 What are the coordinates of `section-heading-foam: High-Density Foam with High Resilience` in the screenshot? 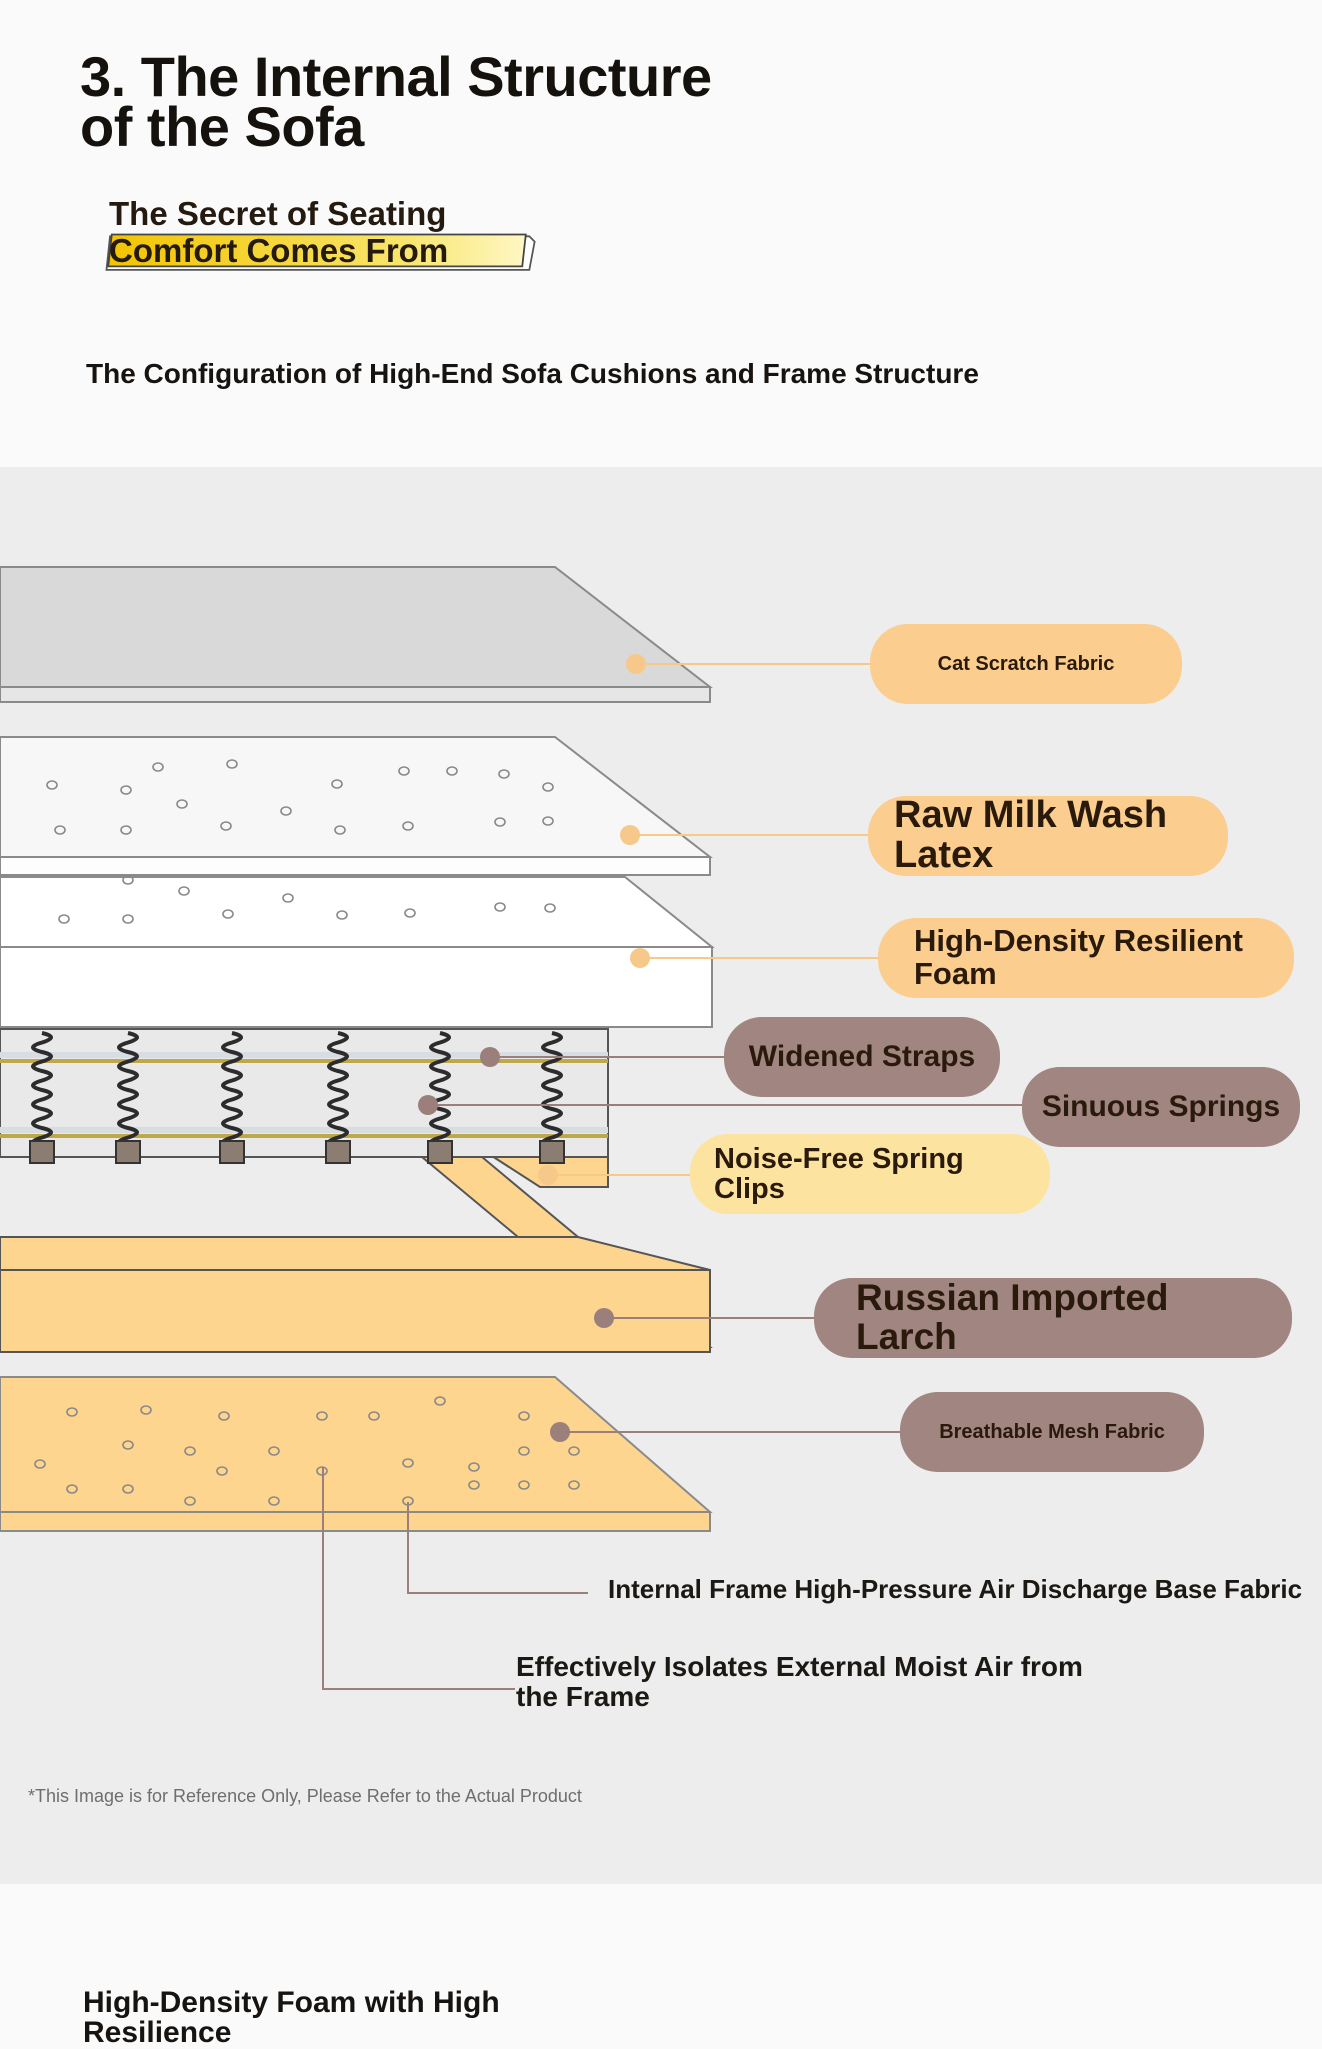 It's located at (291, 2017).